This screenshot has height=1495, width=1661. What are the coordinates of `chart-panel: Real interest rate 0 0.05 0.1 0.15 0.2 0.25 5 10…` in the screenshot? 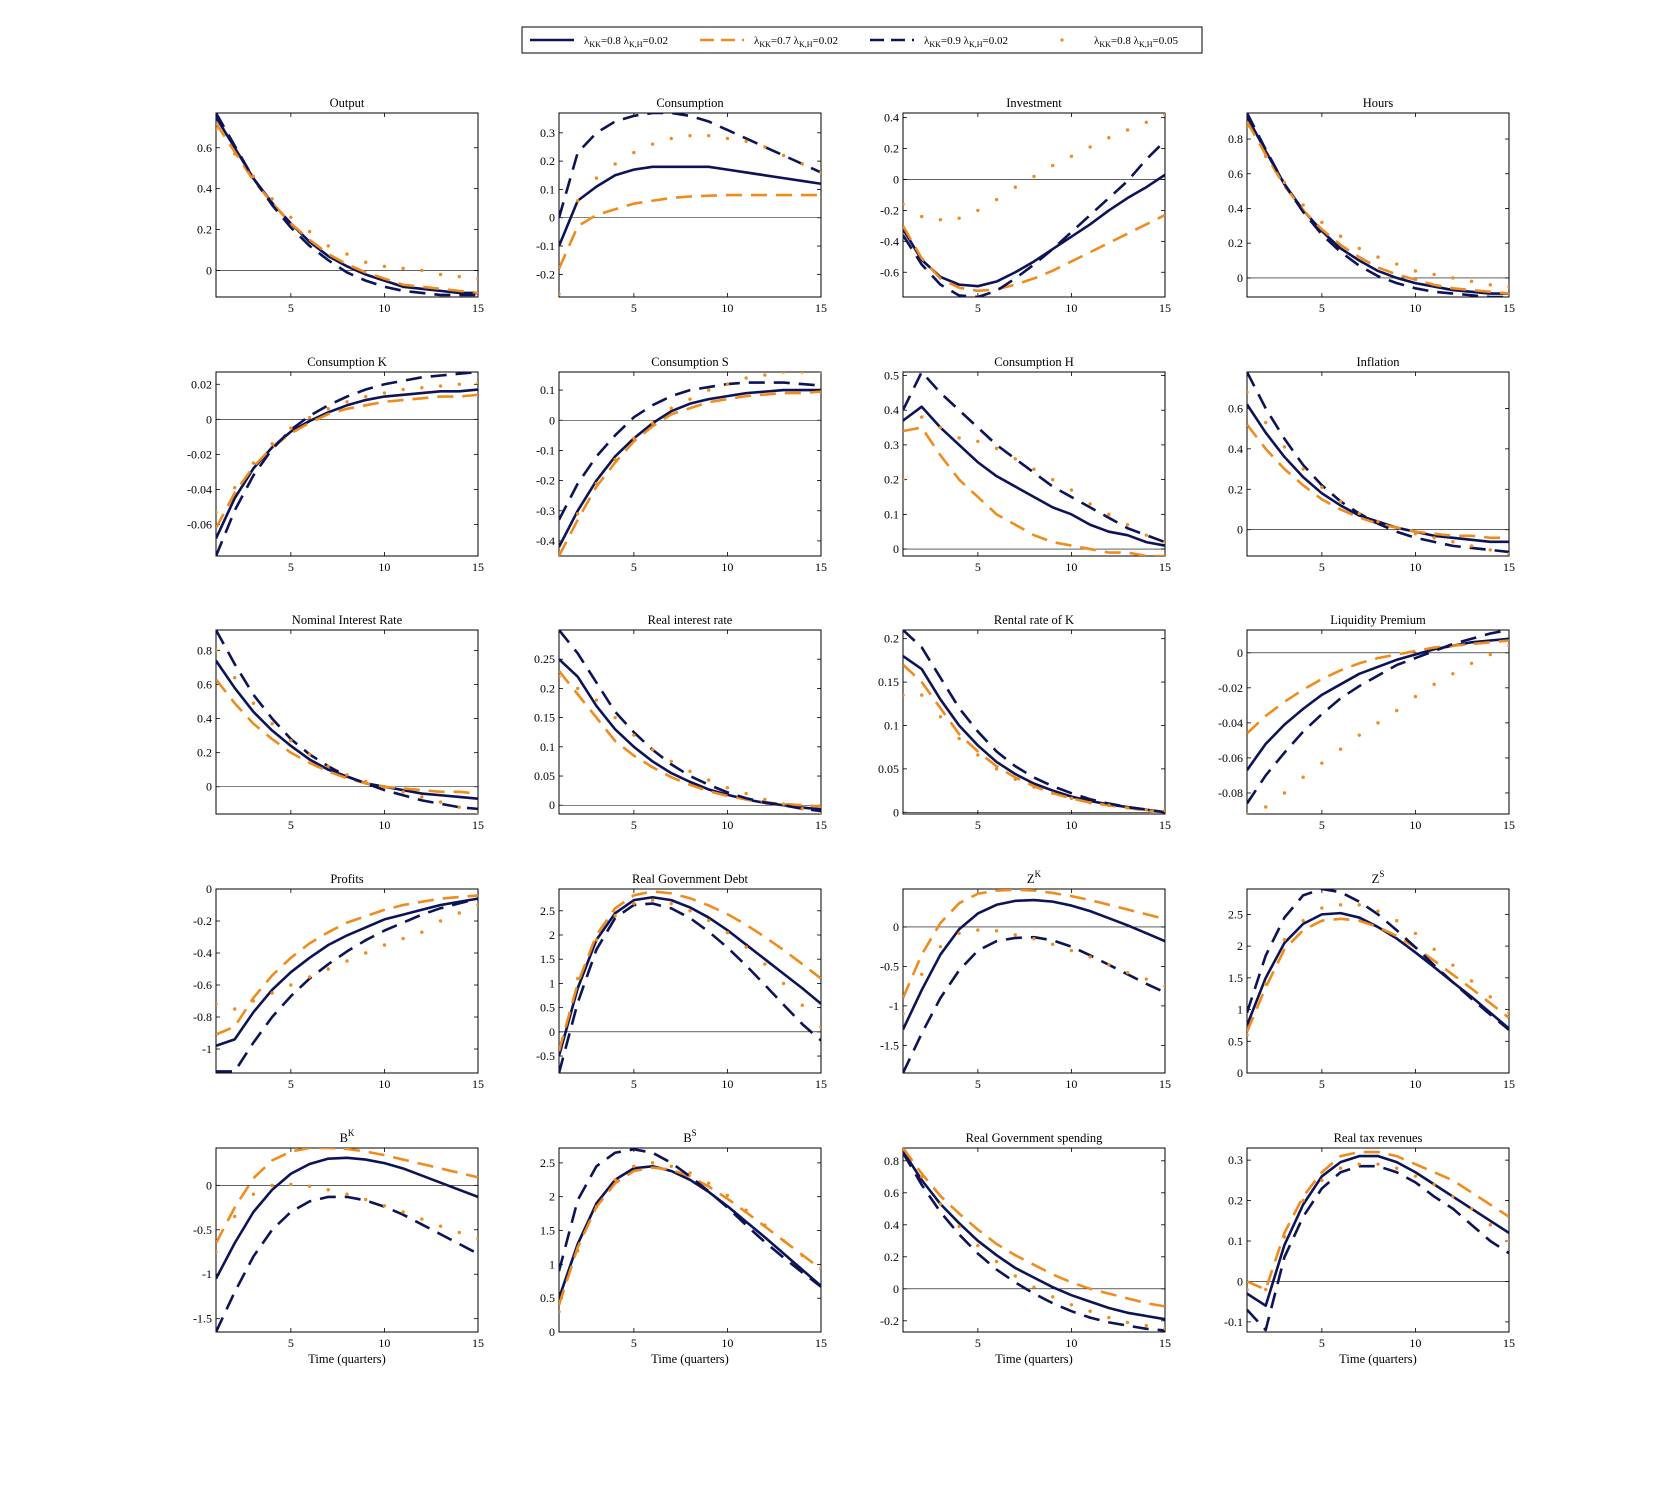 It's located at (680, 722).